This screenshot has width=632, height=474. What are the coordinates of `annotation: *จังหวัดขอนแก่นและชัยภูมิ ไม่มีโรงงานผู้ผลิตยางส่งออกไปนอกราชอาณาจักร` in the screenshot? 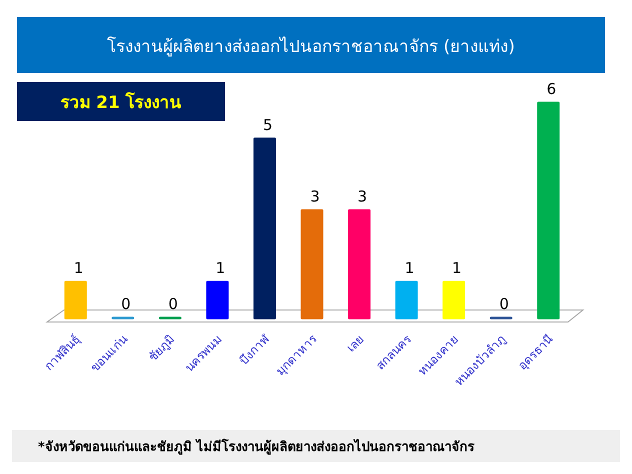 It's located at (316, 446).